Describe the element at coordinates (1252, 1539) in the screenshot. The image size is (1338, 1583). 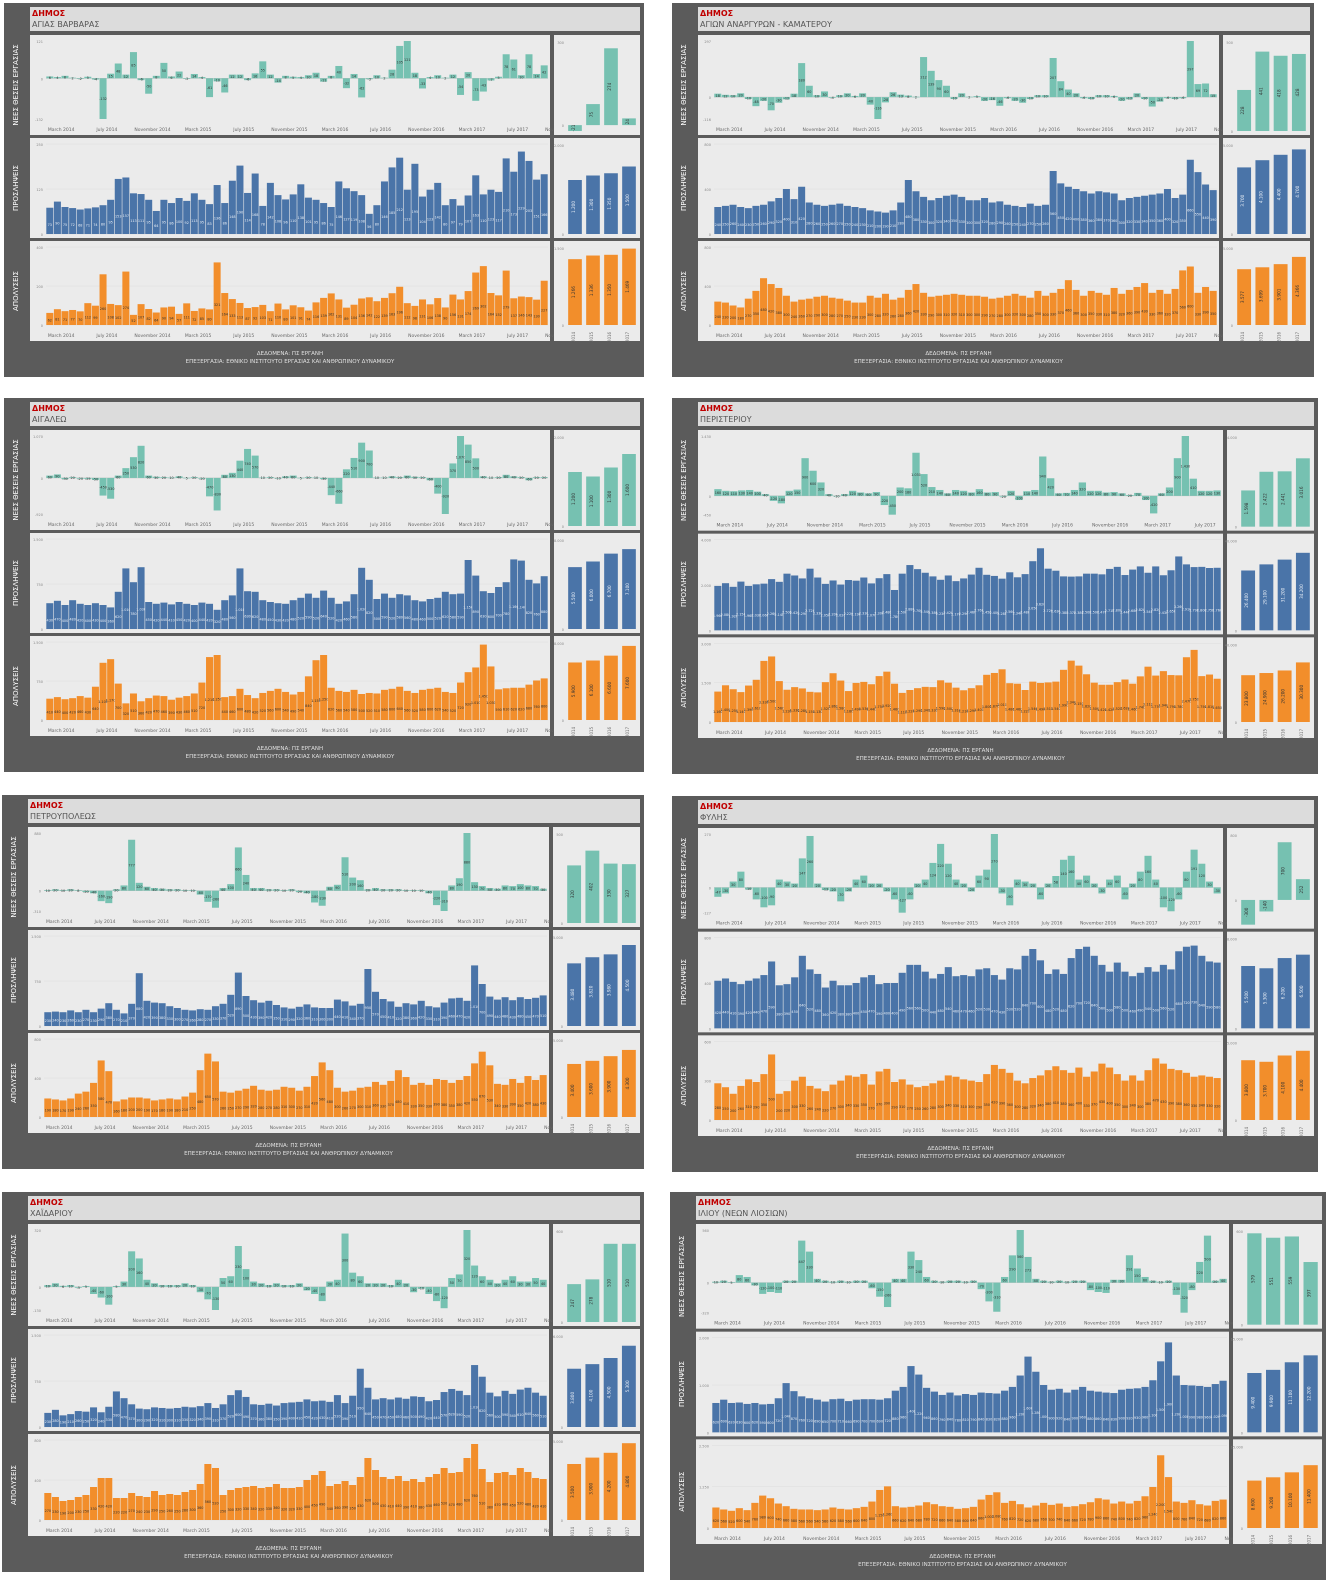
I see `year-tick-label: 2014` at that location.